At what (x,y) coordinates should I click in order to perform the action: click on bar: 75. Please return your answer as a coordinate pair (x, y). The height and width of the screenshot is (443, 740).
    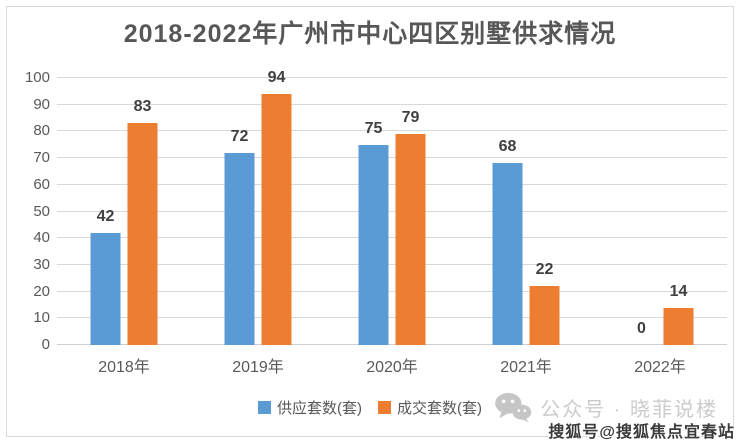
    Looking at the image, I should click on (373, 232).